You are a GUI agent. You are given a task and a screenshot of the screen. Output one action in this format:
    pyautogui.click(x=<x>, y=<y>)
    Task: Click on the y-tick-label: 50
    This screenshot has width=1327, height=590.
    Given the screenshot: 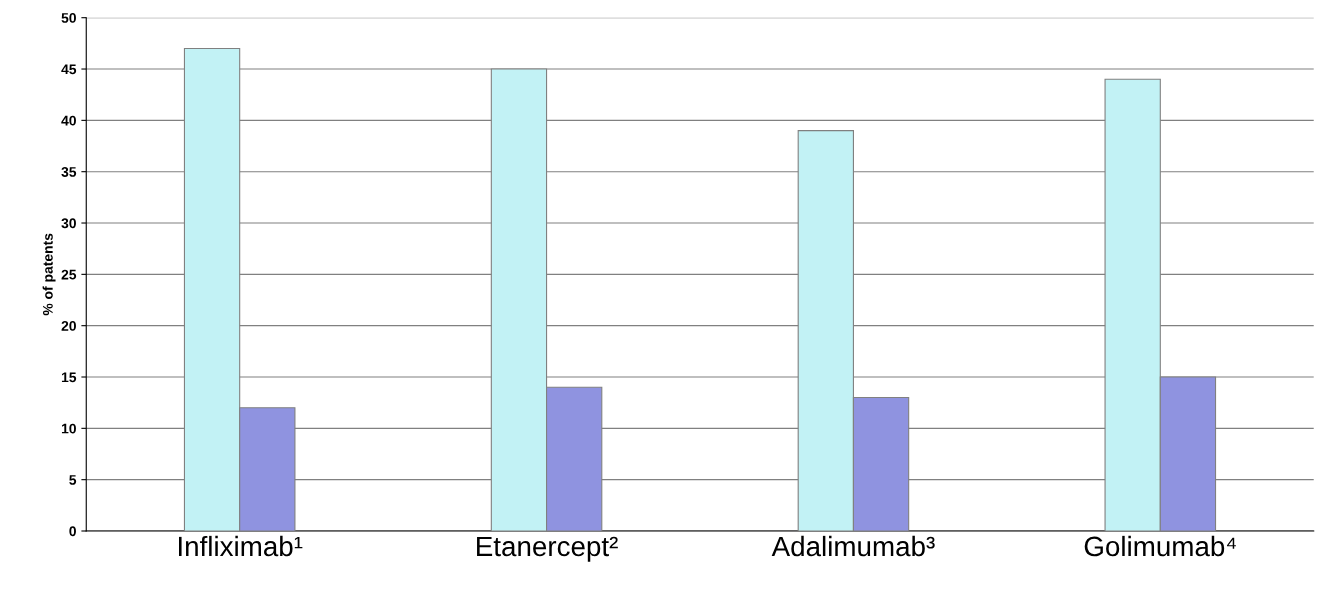 What is the action you would take?
    pyautogui.click(x=68, y=18)
    